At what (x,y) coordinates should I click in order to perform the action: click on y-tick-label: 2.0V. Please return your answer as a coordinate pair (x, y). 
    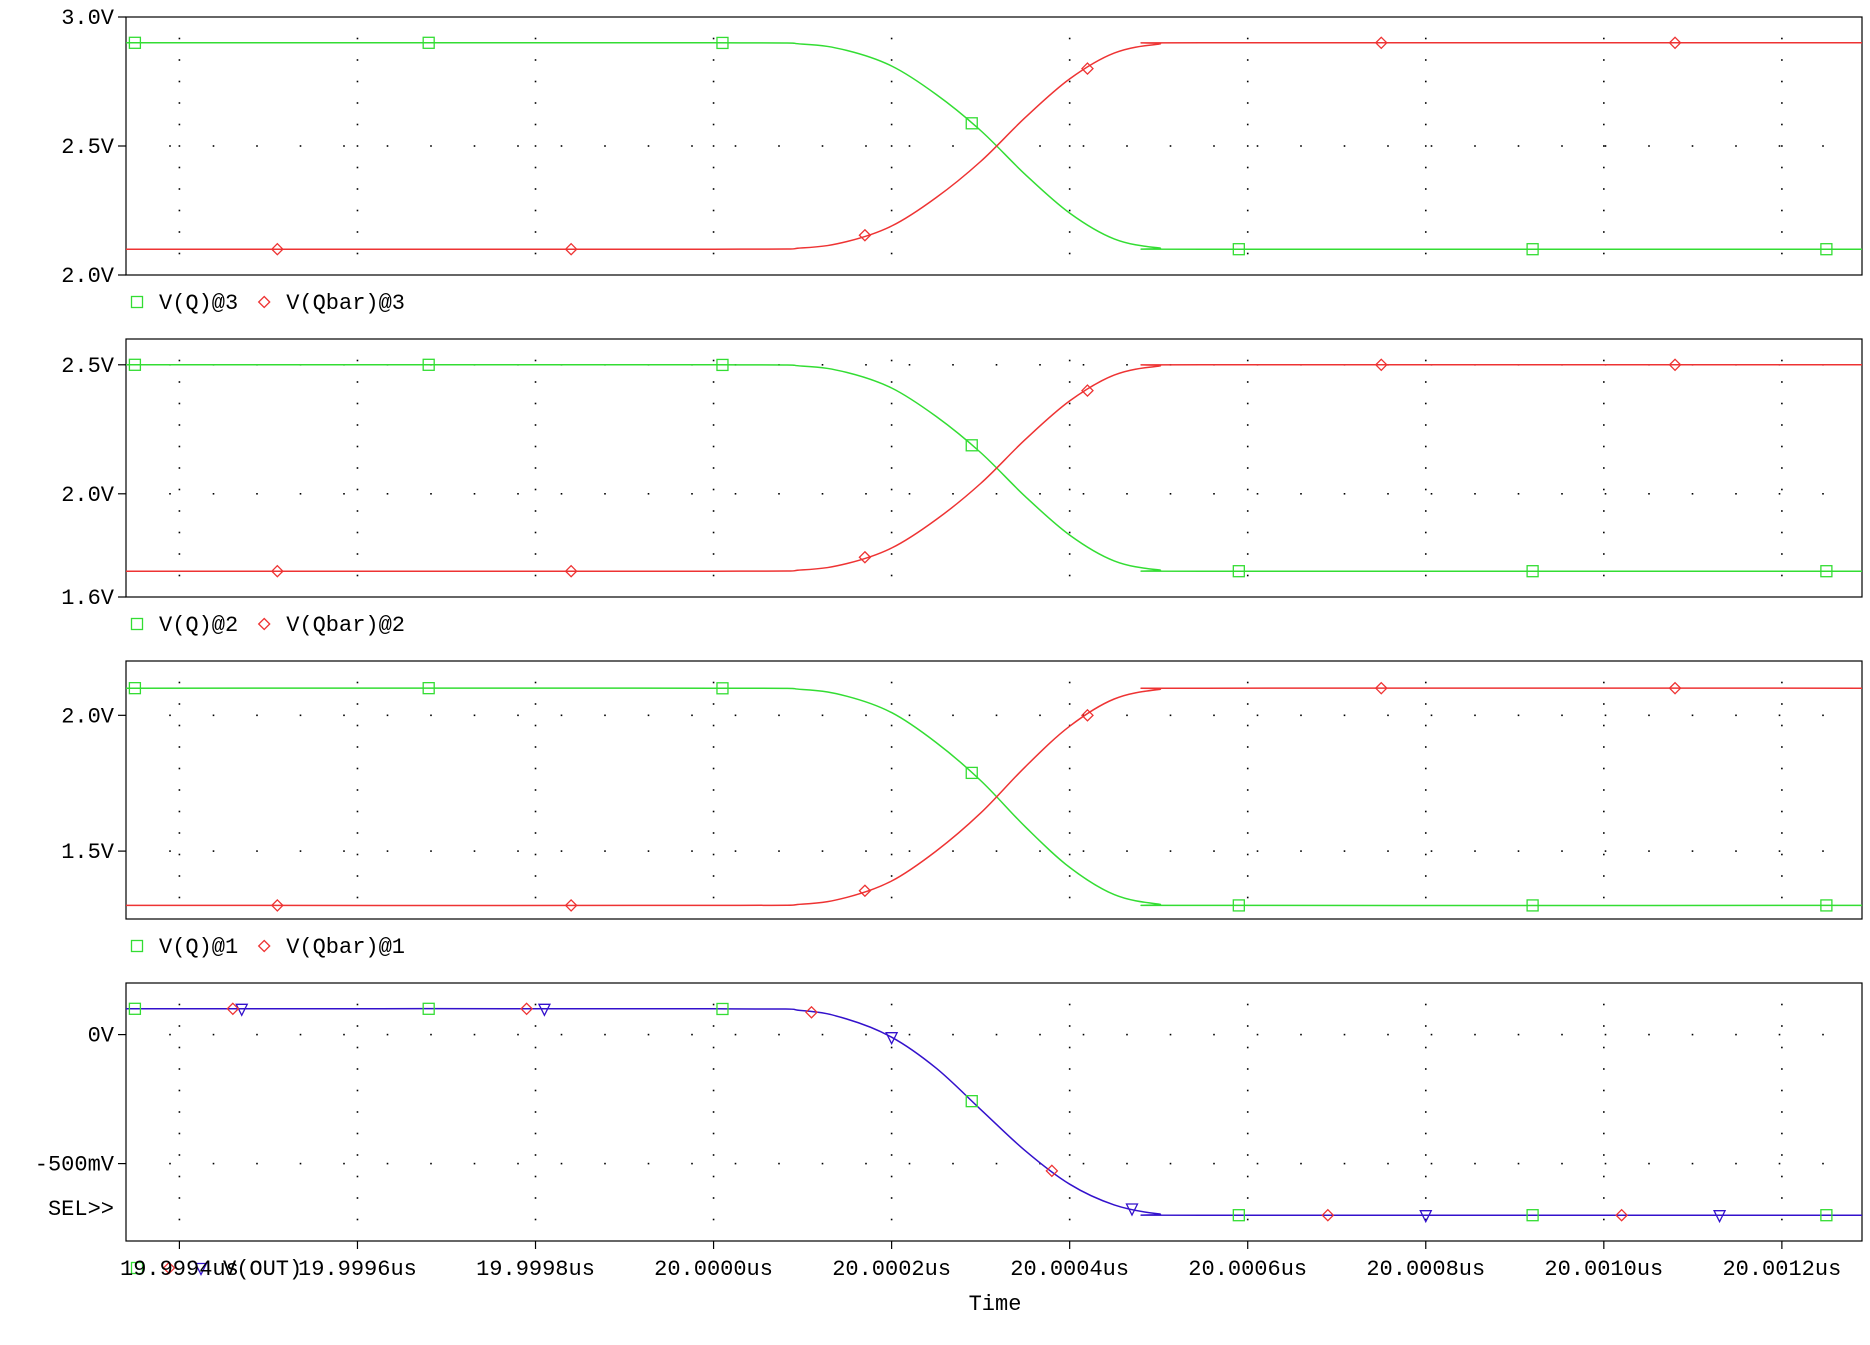
    Looking at the image, I should click on (88, 276).